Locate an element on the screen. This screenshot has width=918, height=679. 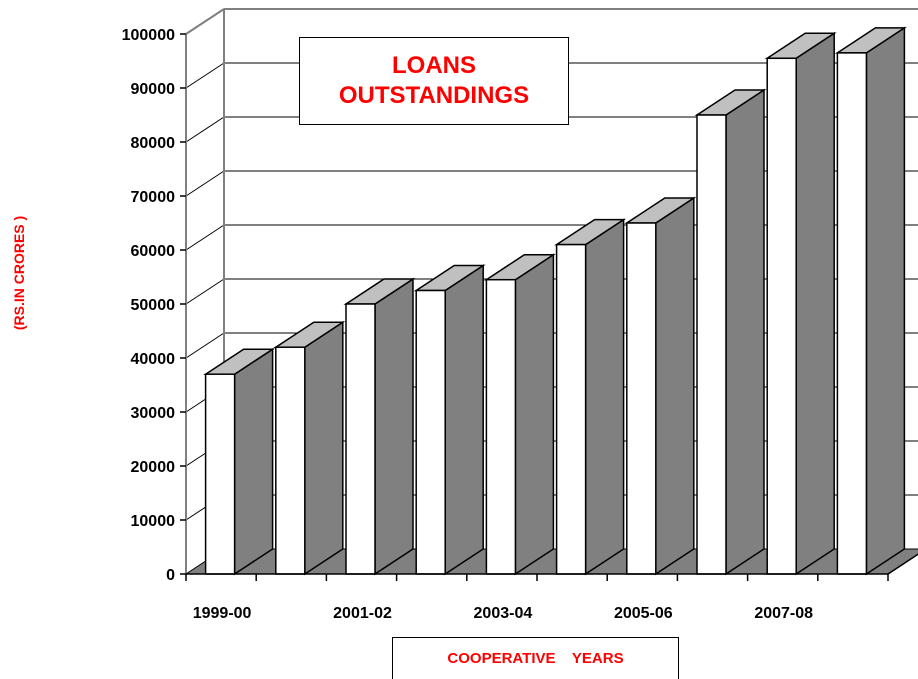
y-axis-label: (RS.IN CRORES ) is located at coordinates (19, 273).